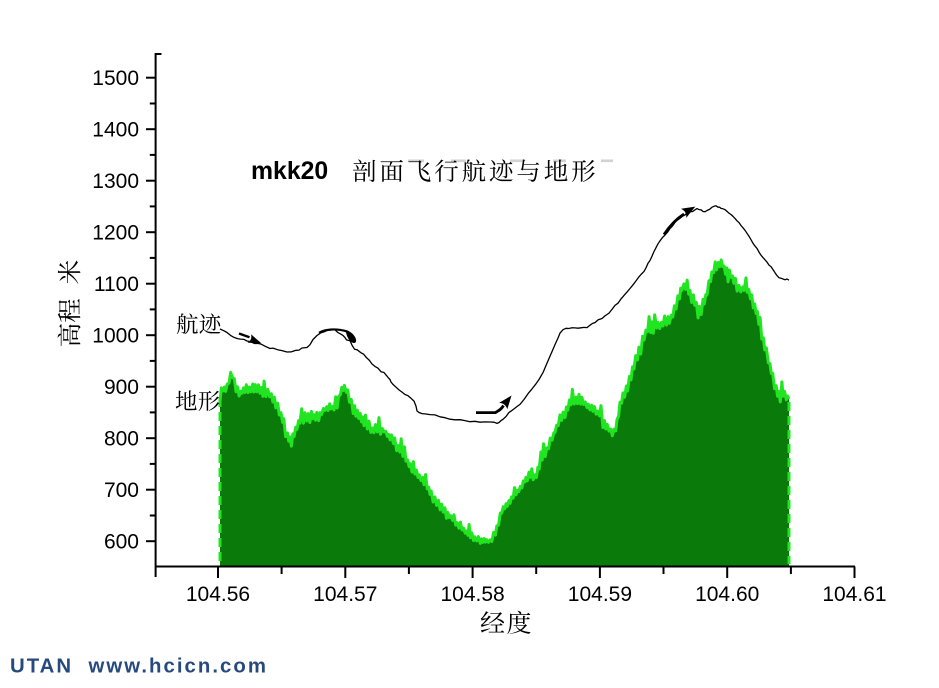 The image size is (939, 688). What do you see at coordinates (115, 336) in the screenshot?
I see `svg-text: 1000` at bounding box center [115, 336].